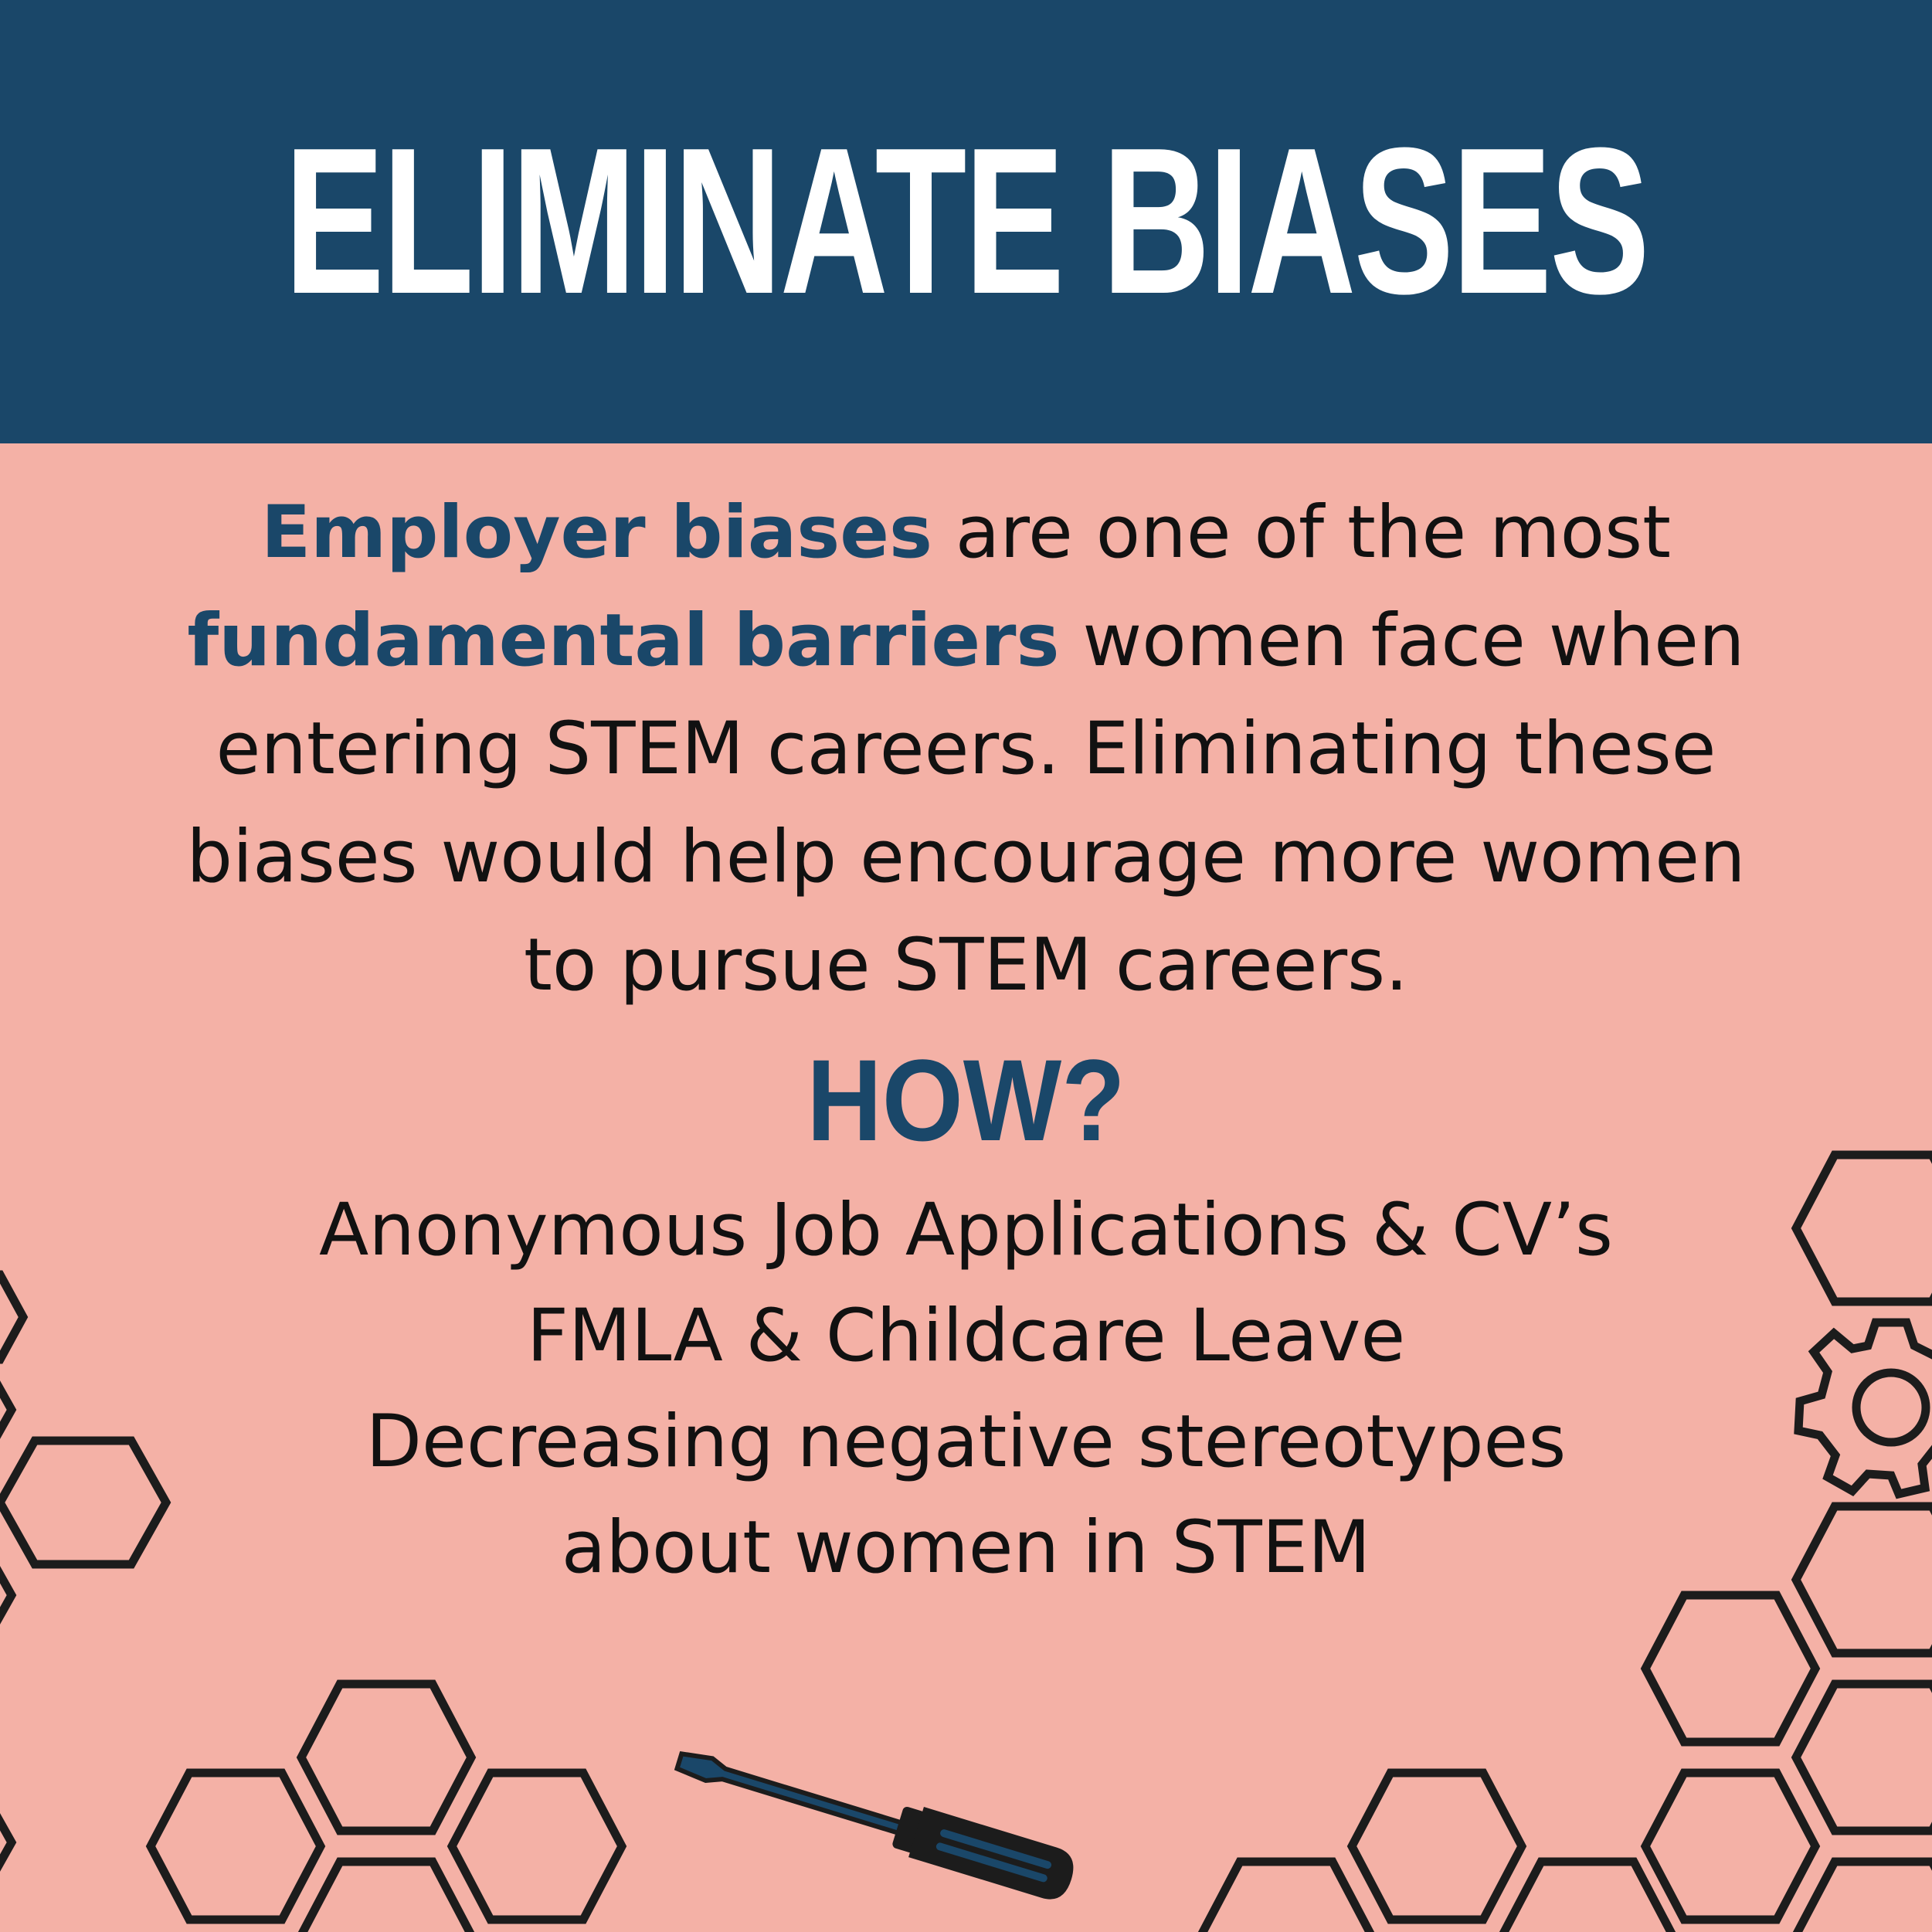  I want to click on highlight-fundamental-barriers: fundamental barriers, so click(623, 641).